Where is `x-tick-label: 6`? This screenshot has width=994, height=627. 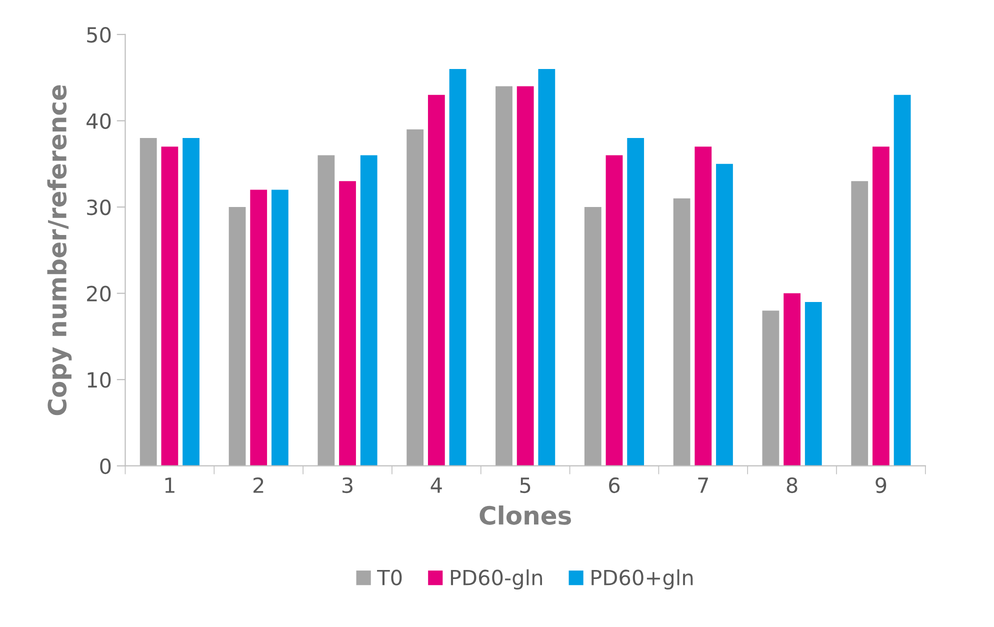 x-tick-label: 6 is located at coordinates (614, 485).